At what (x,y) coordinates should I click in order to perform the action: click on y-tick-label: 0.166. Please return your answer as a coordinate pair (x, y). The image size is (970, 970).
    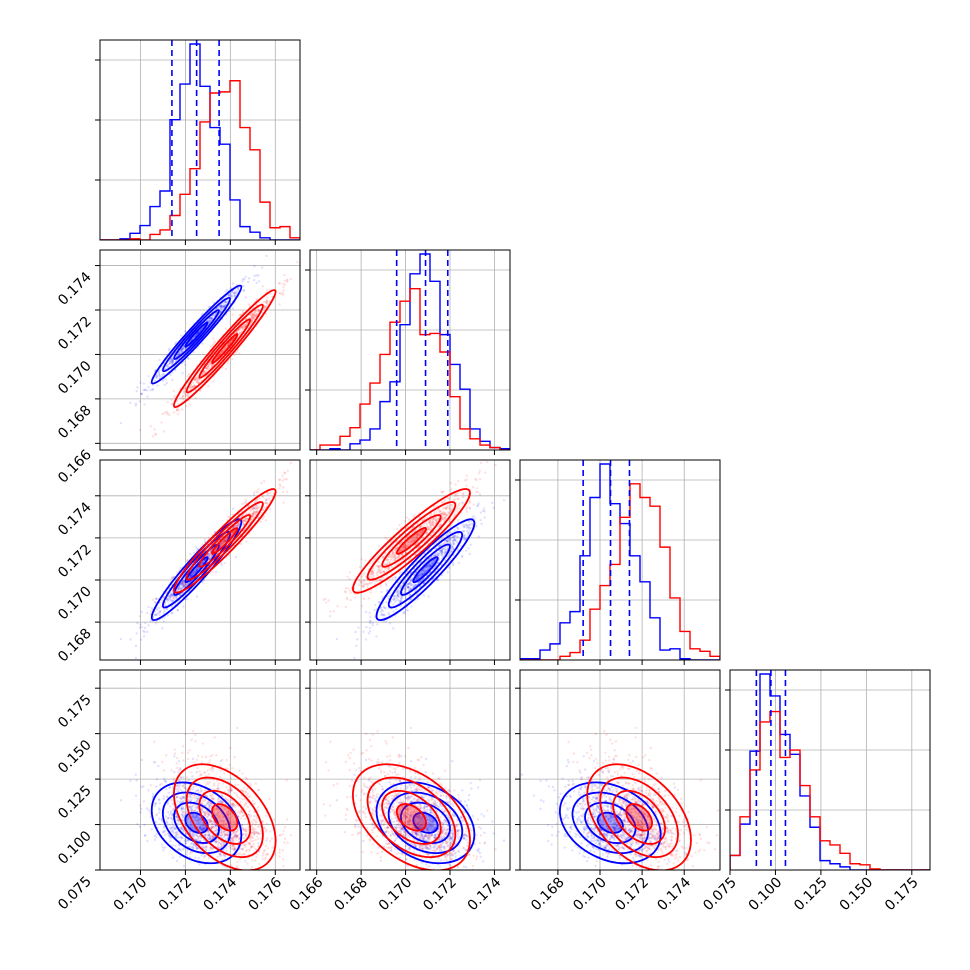
    Looking at the image, I should click on (75, 467).